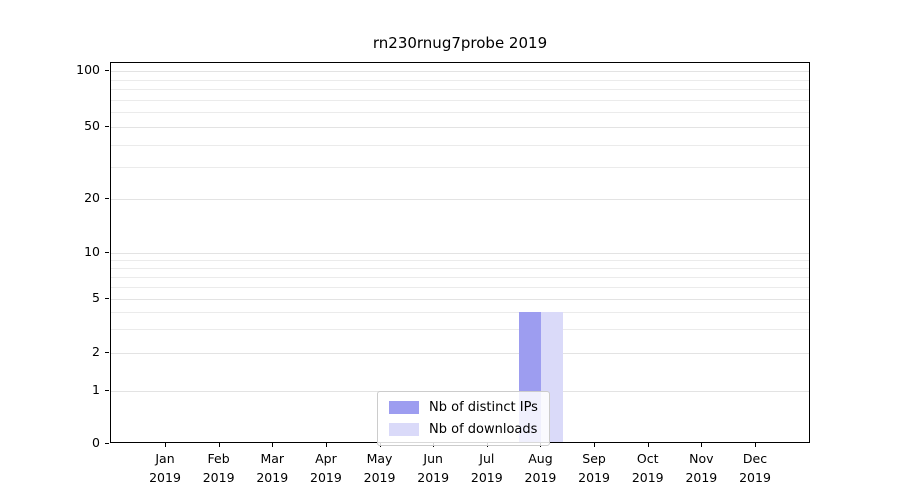 Image resolution: width=900 pixels, height=500 pixels. What do you see at coordinates (92, 197) in the screenshot?
I see `y-tick-label: 20` at bounding box center [92, 197].